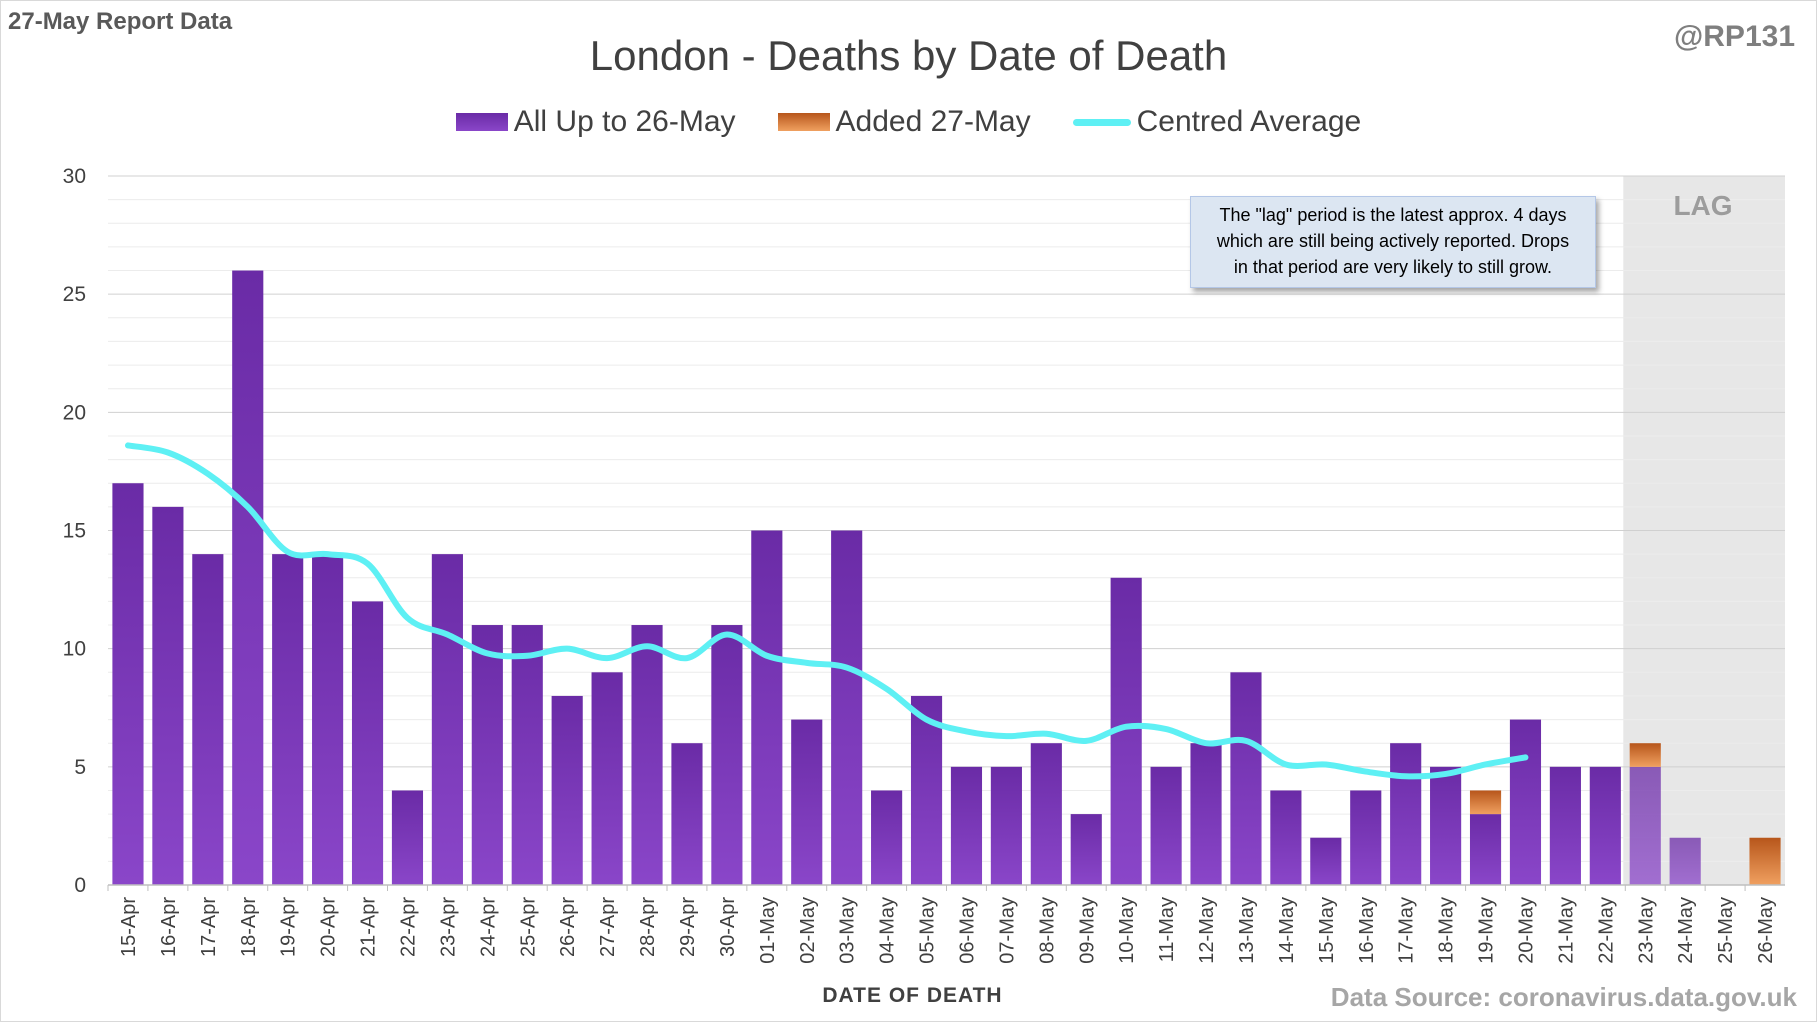 This screenshot has width=1817, height=1022. Describe the element at coordinates (1703, 205) in the screenshot. I see `lag-label: LAG` at that location.